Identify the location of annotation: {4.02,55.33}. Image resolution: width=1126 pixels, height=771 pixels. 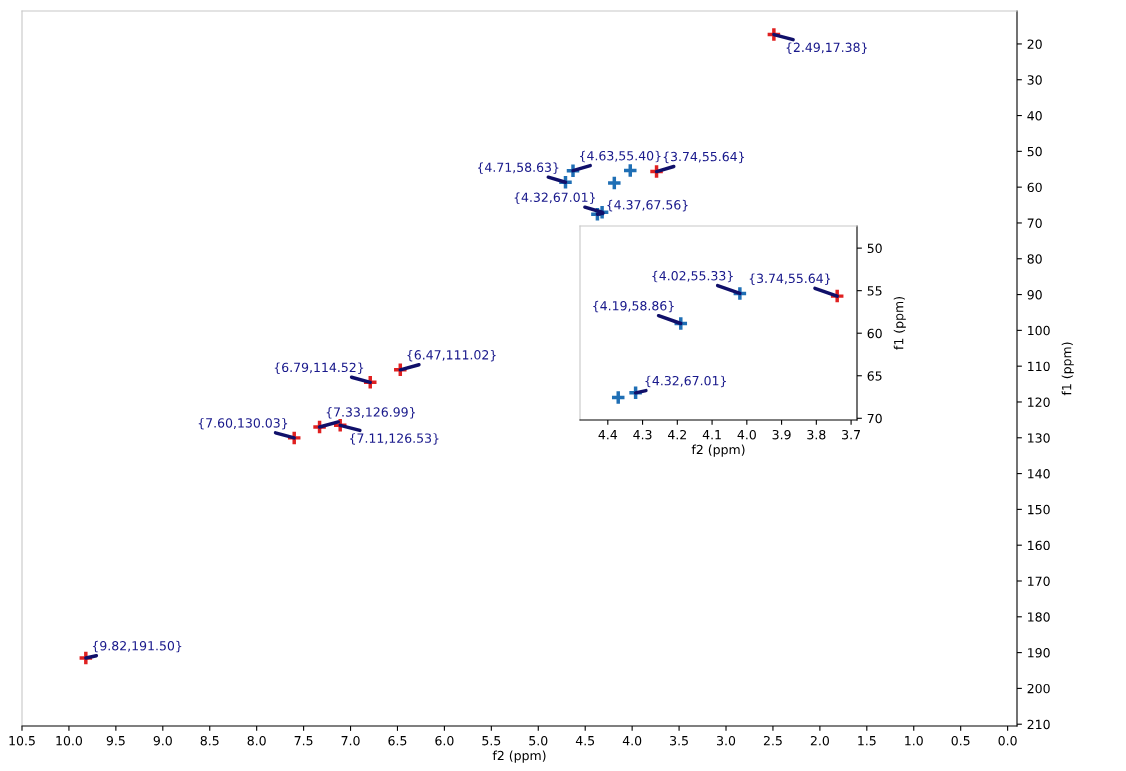
(692, 276).